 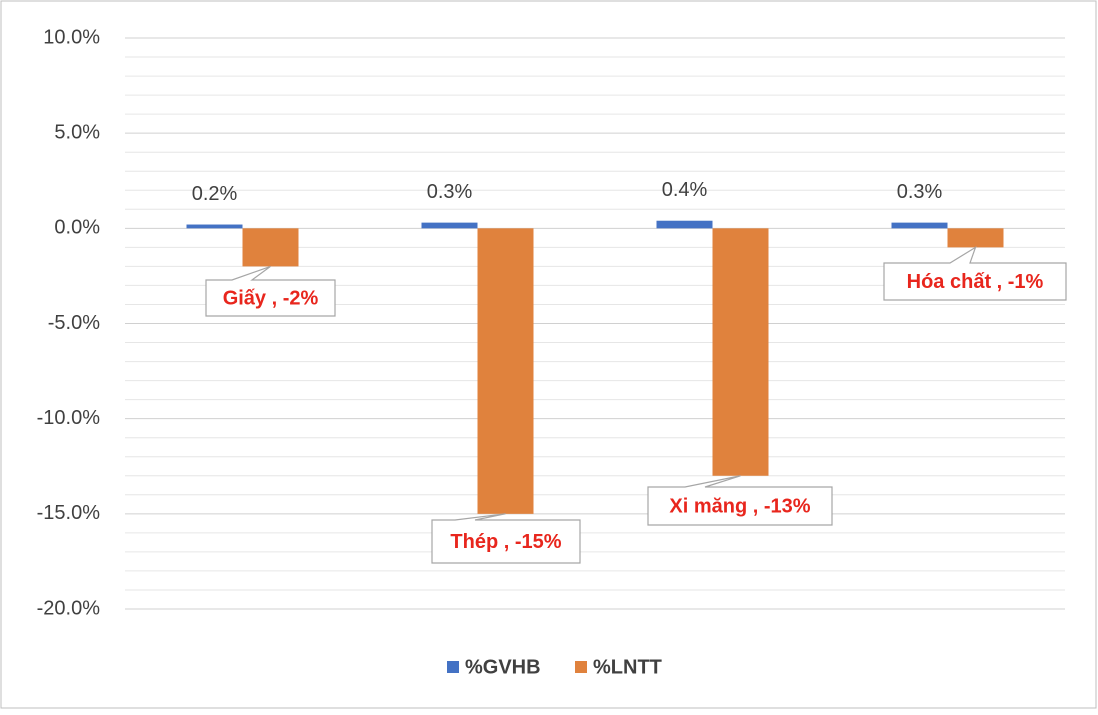 What do you see at coordinates (627, 667) in the screenshot?
I see `legend-label: %LNTT` at bounding box center [627, 667].